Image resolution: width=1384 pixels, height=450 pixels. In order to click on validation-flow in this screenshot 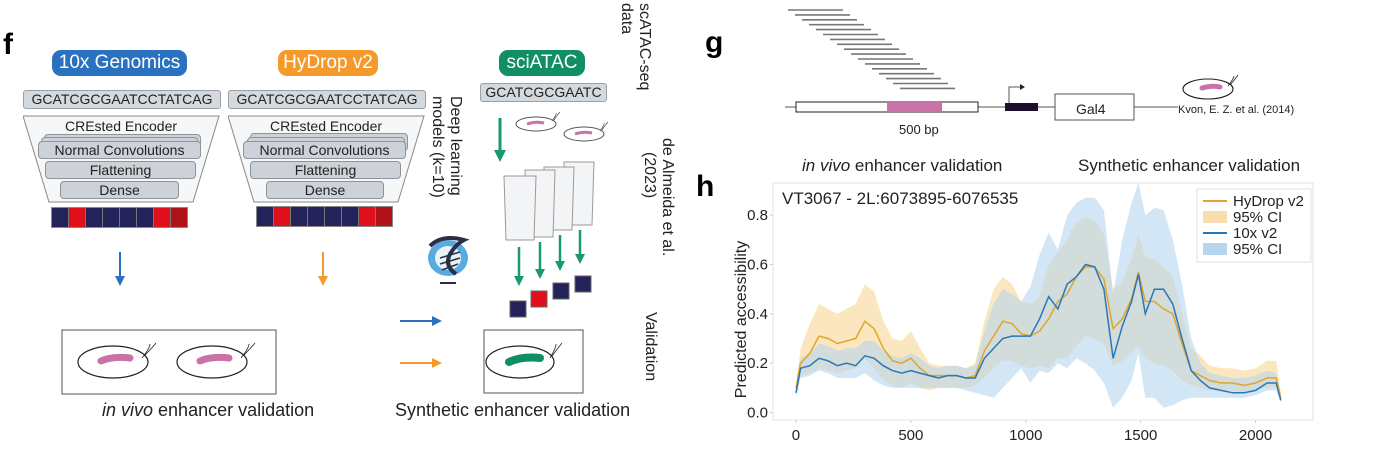, I will do `click(322, 323)`.